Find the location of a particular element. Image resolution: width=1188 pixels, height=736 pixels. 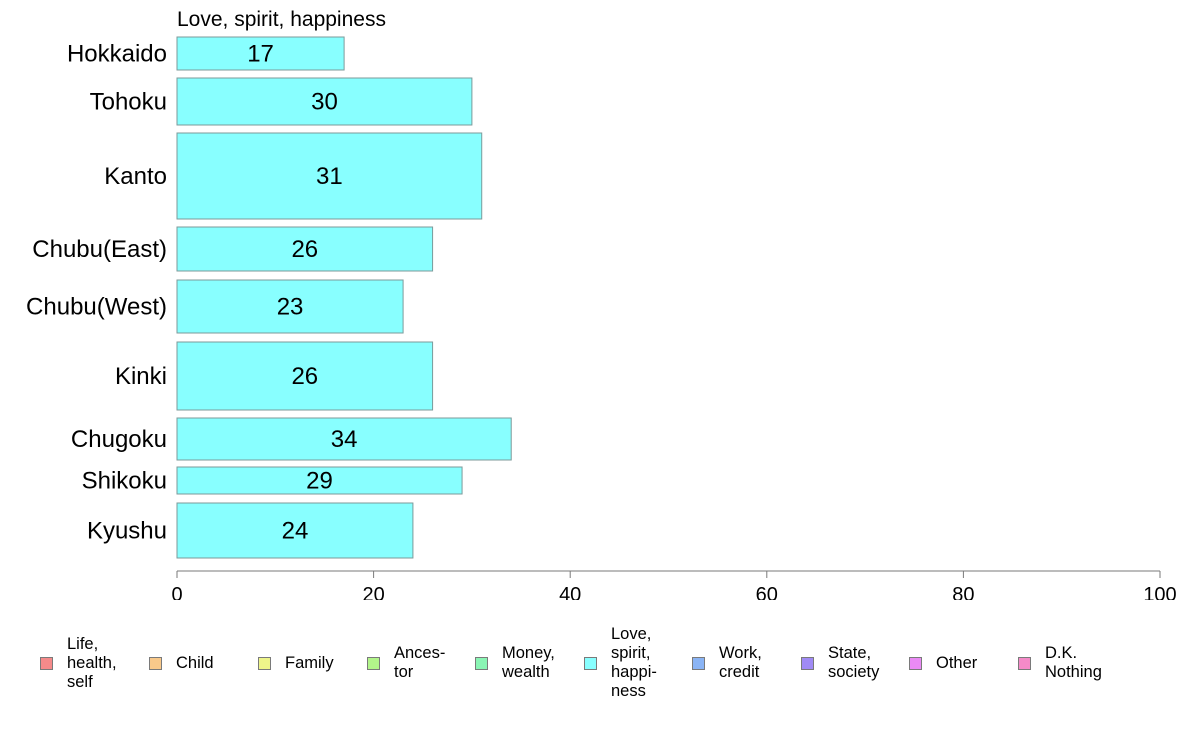

category-label: Kyushu is located at coordinates (127, 531).